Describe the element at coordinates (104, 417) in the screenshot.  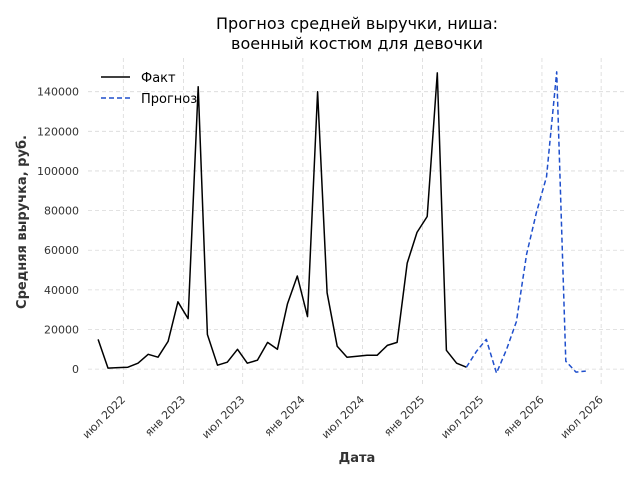
I see `x-tick-label: июл 2022` at that location.